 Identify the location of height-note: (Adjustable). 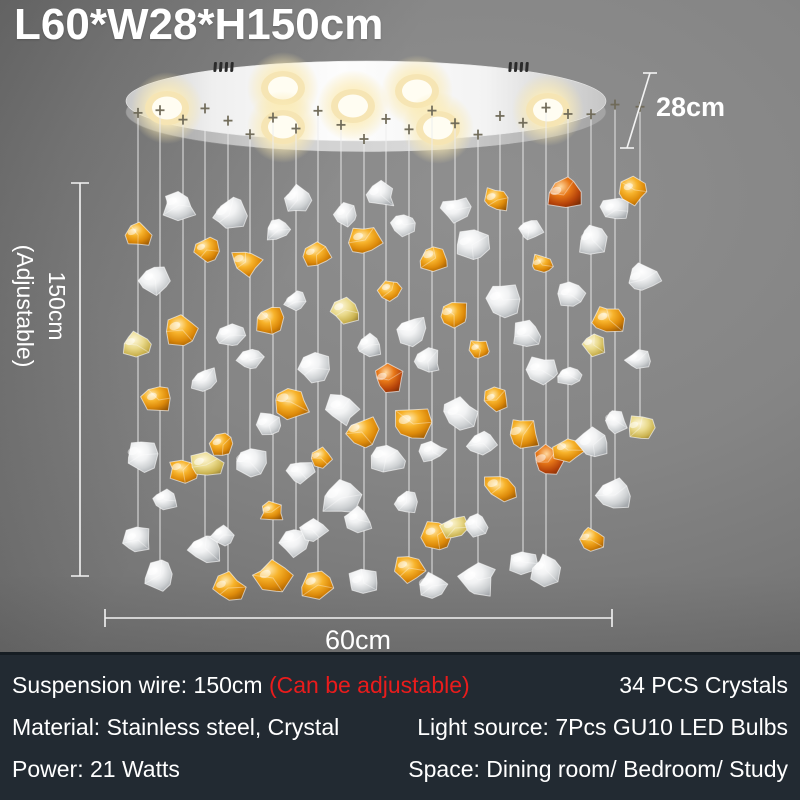
(25, 306).